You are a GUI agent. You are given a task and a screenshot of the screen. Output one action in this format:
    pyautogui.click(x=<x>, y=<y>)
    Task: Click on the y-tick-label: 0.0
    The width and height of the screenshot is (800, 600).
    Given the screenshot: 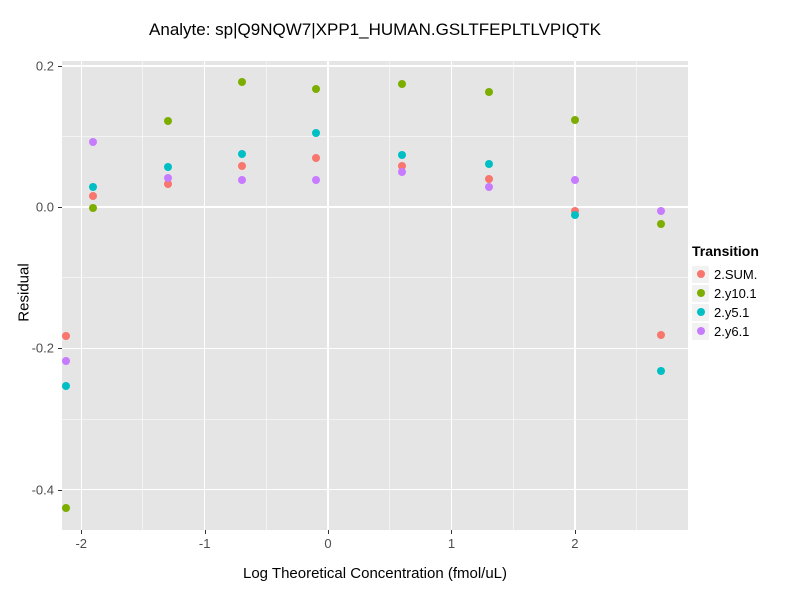 What is the action you would take?
    pyautogui.click(x=44, y=207)
    